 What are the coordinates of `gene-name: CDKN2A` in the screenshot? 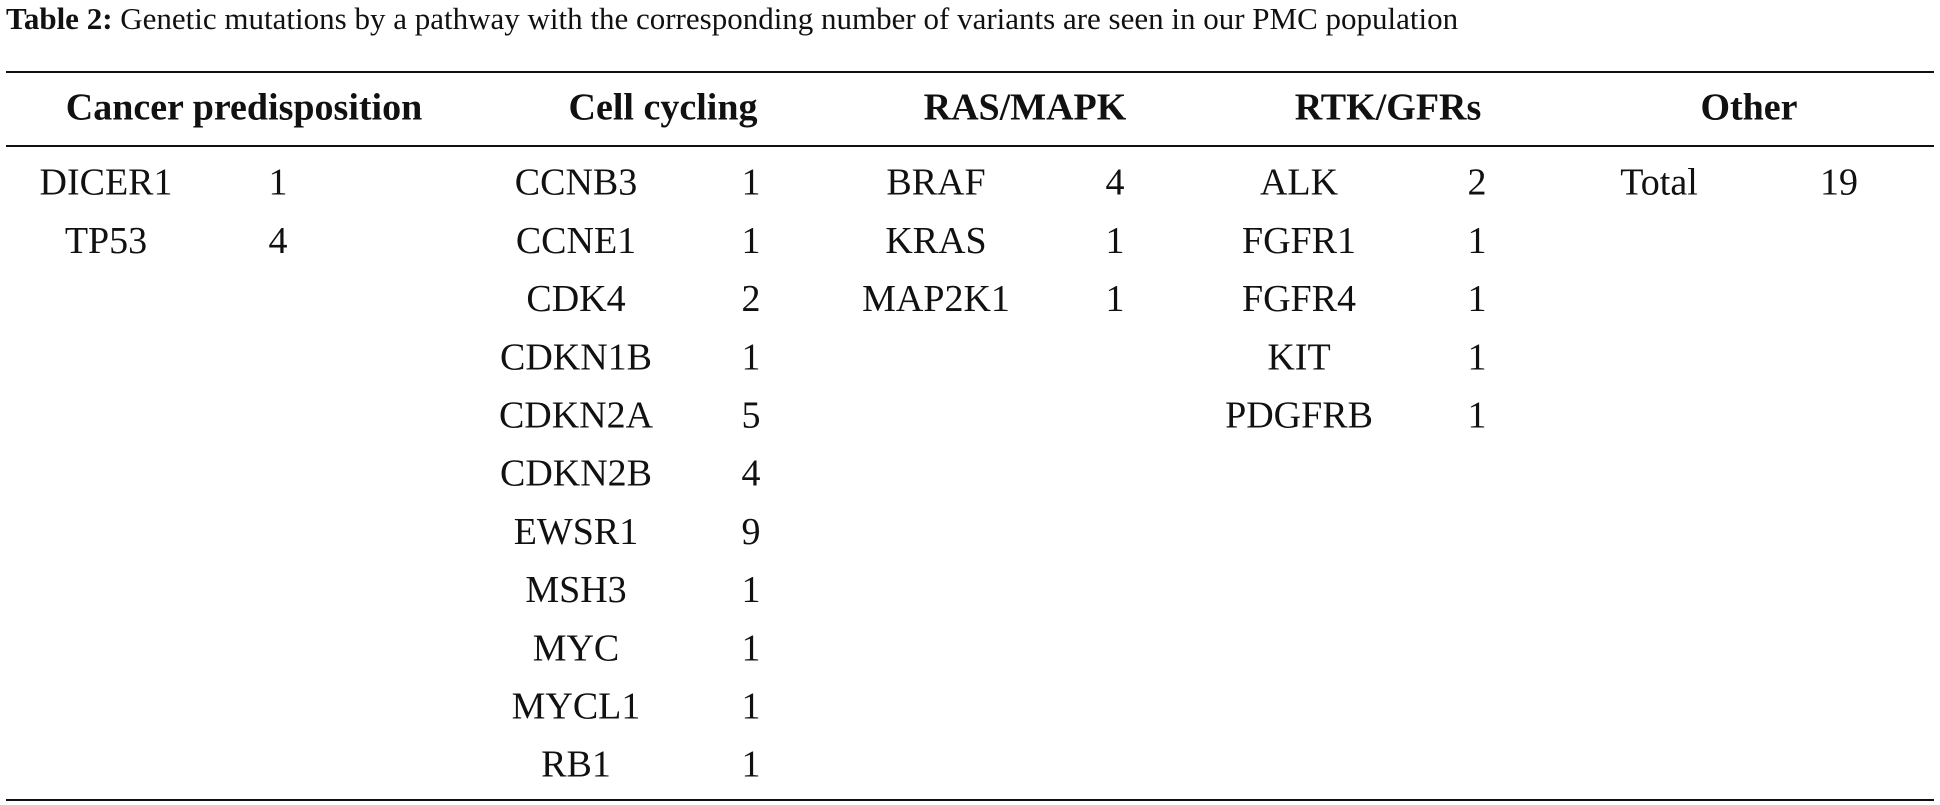 It's located at (576, 416).